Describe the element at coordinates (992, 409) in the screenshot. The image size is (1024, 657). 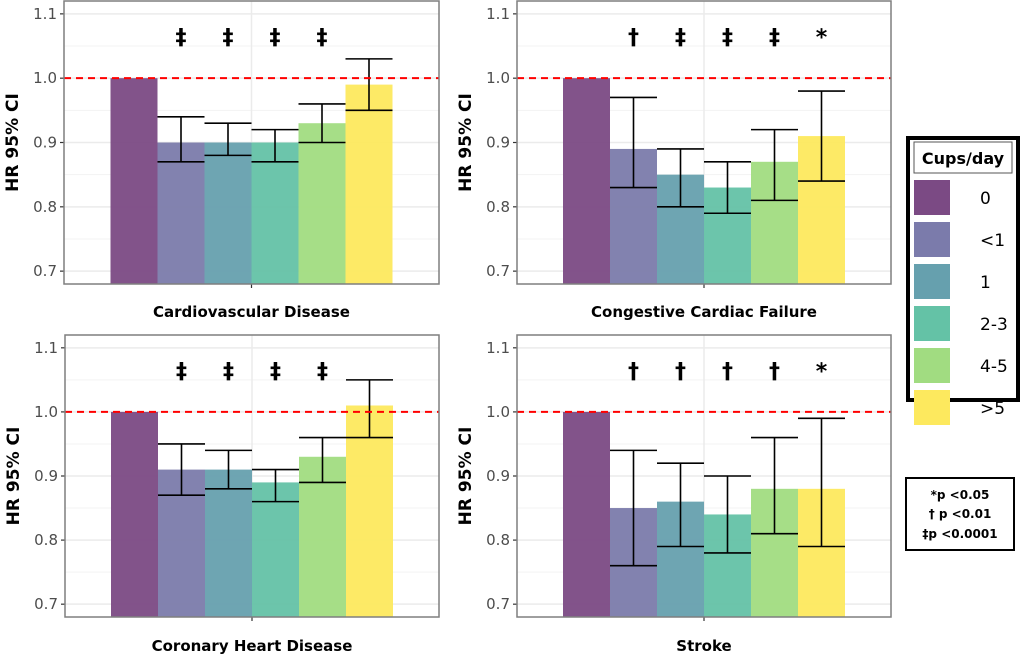
I see `legend-label: >5` at that location.